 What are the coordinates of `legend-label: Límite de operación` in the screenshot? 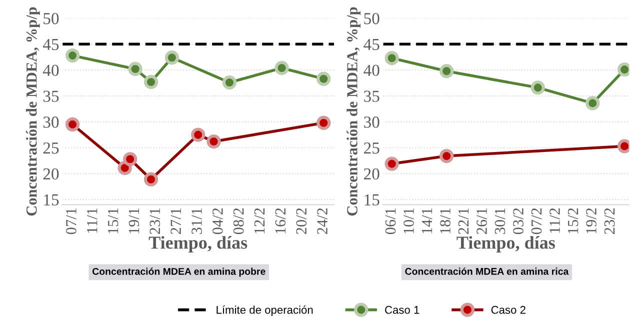 It's located at (264, 311).